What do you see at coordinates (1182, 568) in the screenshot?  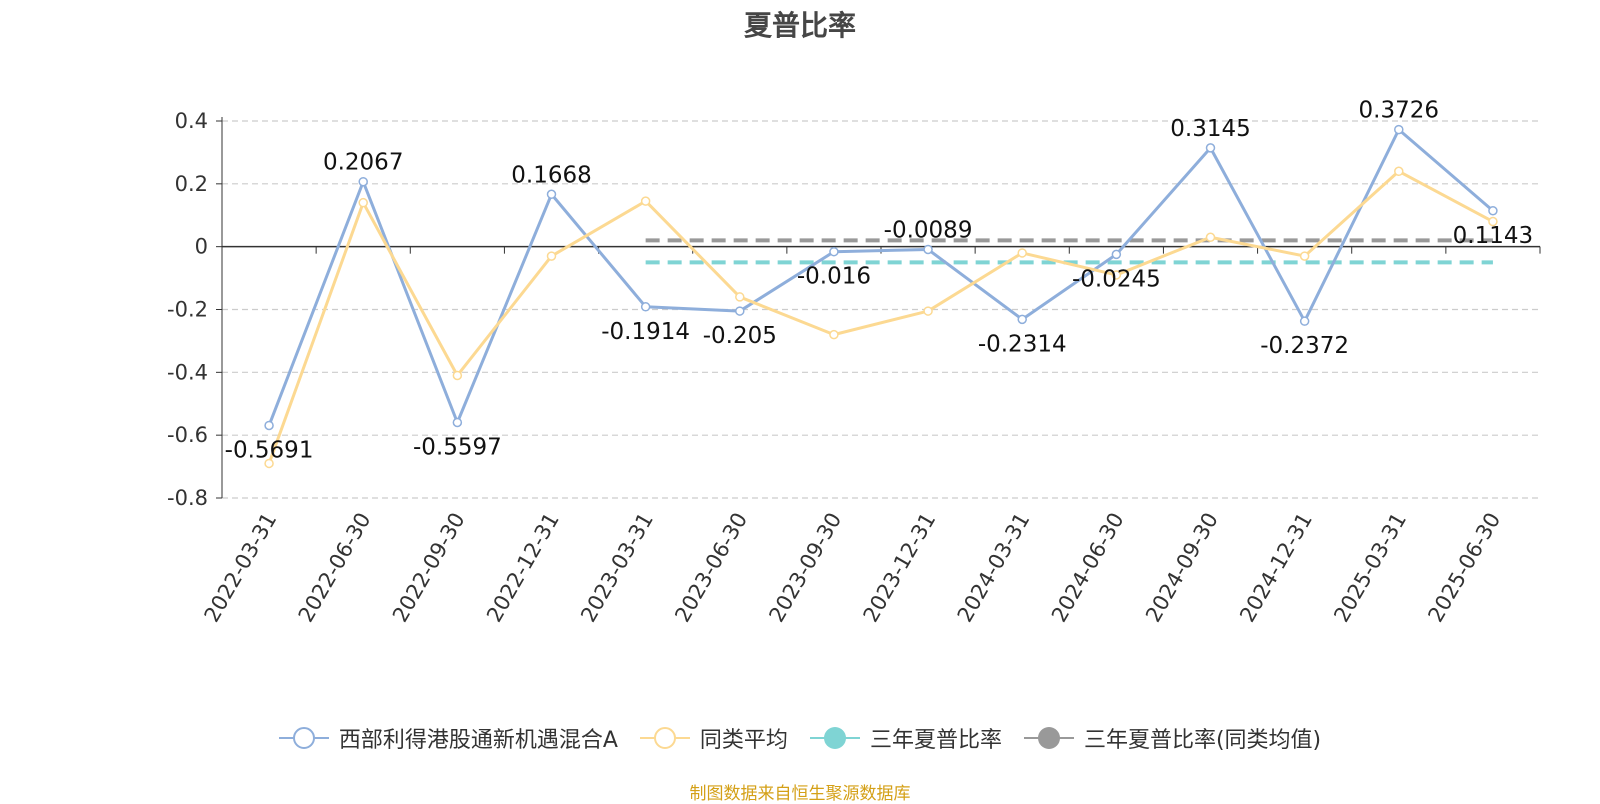 I see `x-tick-label: 2024-09-30` at bounding box center [1182, 568].